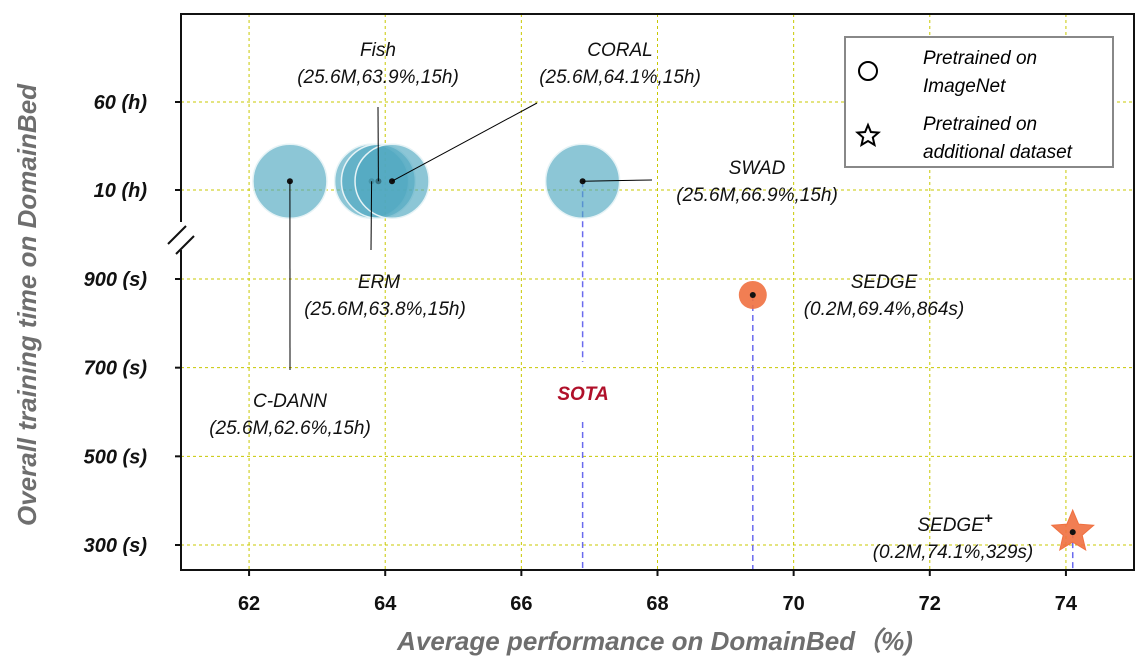 The image size is (1148, 660). I want to click on point-name-label: ERM, so click(379, 282).